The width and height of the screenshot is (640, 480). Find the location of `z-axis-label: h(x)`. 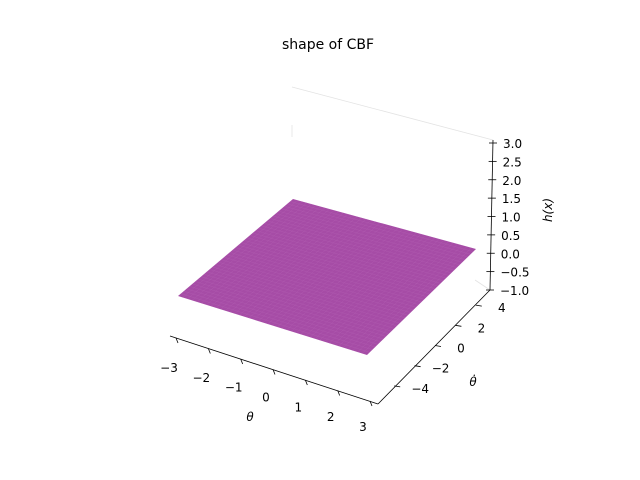

z-axis-label: h(x) is located at coordinates (548, 210).